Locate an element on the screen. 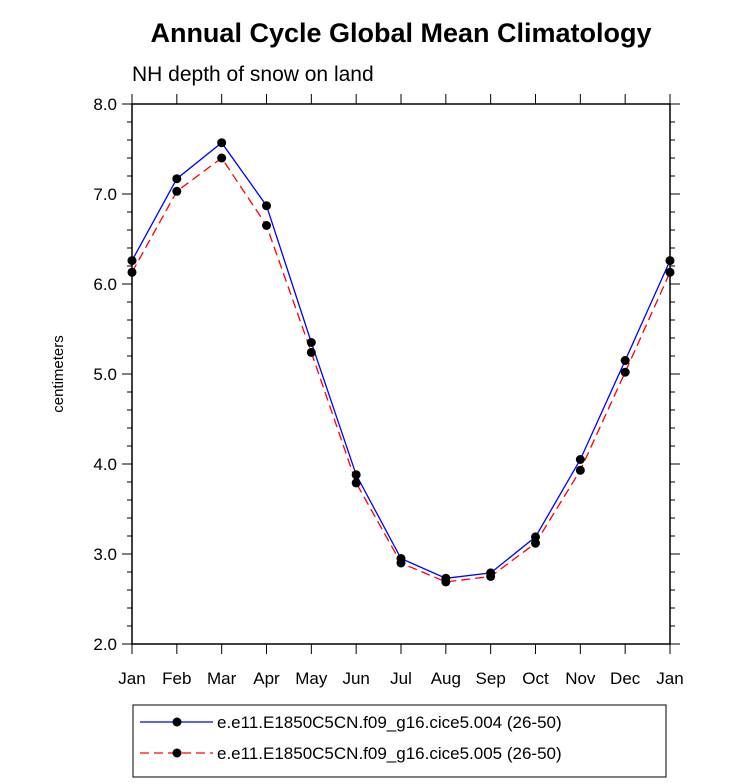 Image resolution: width=733 pixels, height=783 pixels. x-tick-label: Aug is located at coordinates (446, 678).